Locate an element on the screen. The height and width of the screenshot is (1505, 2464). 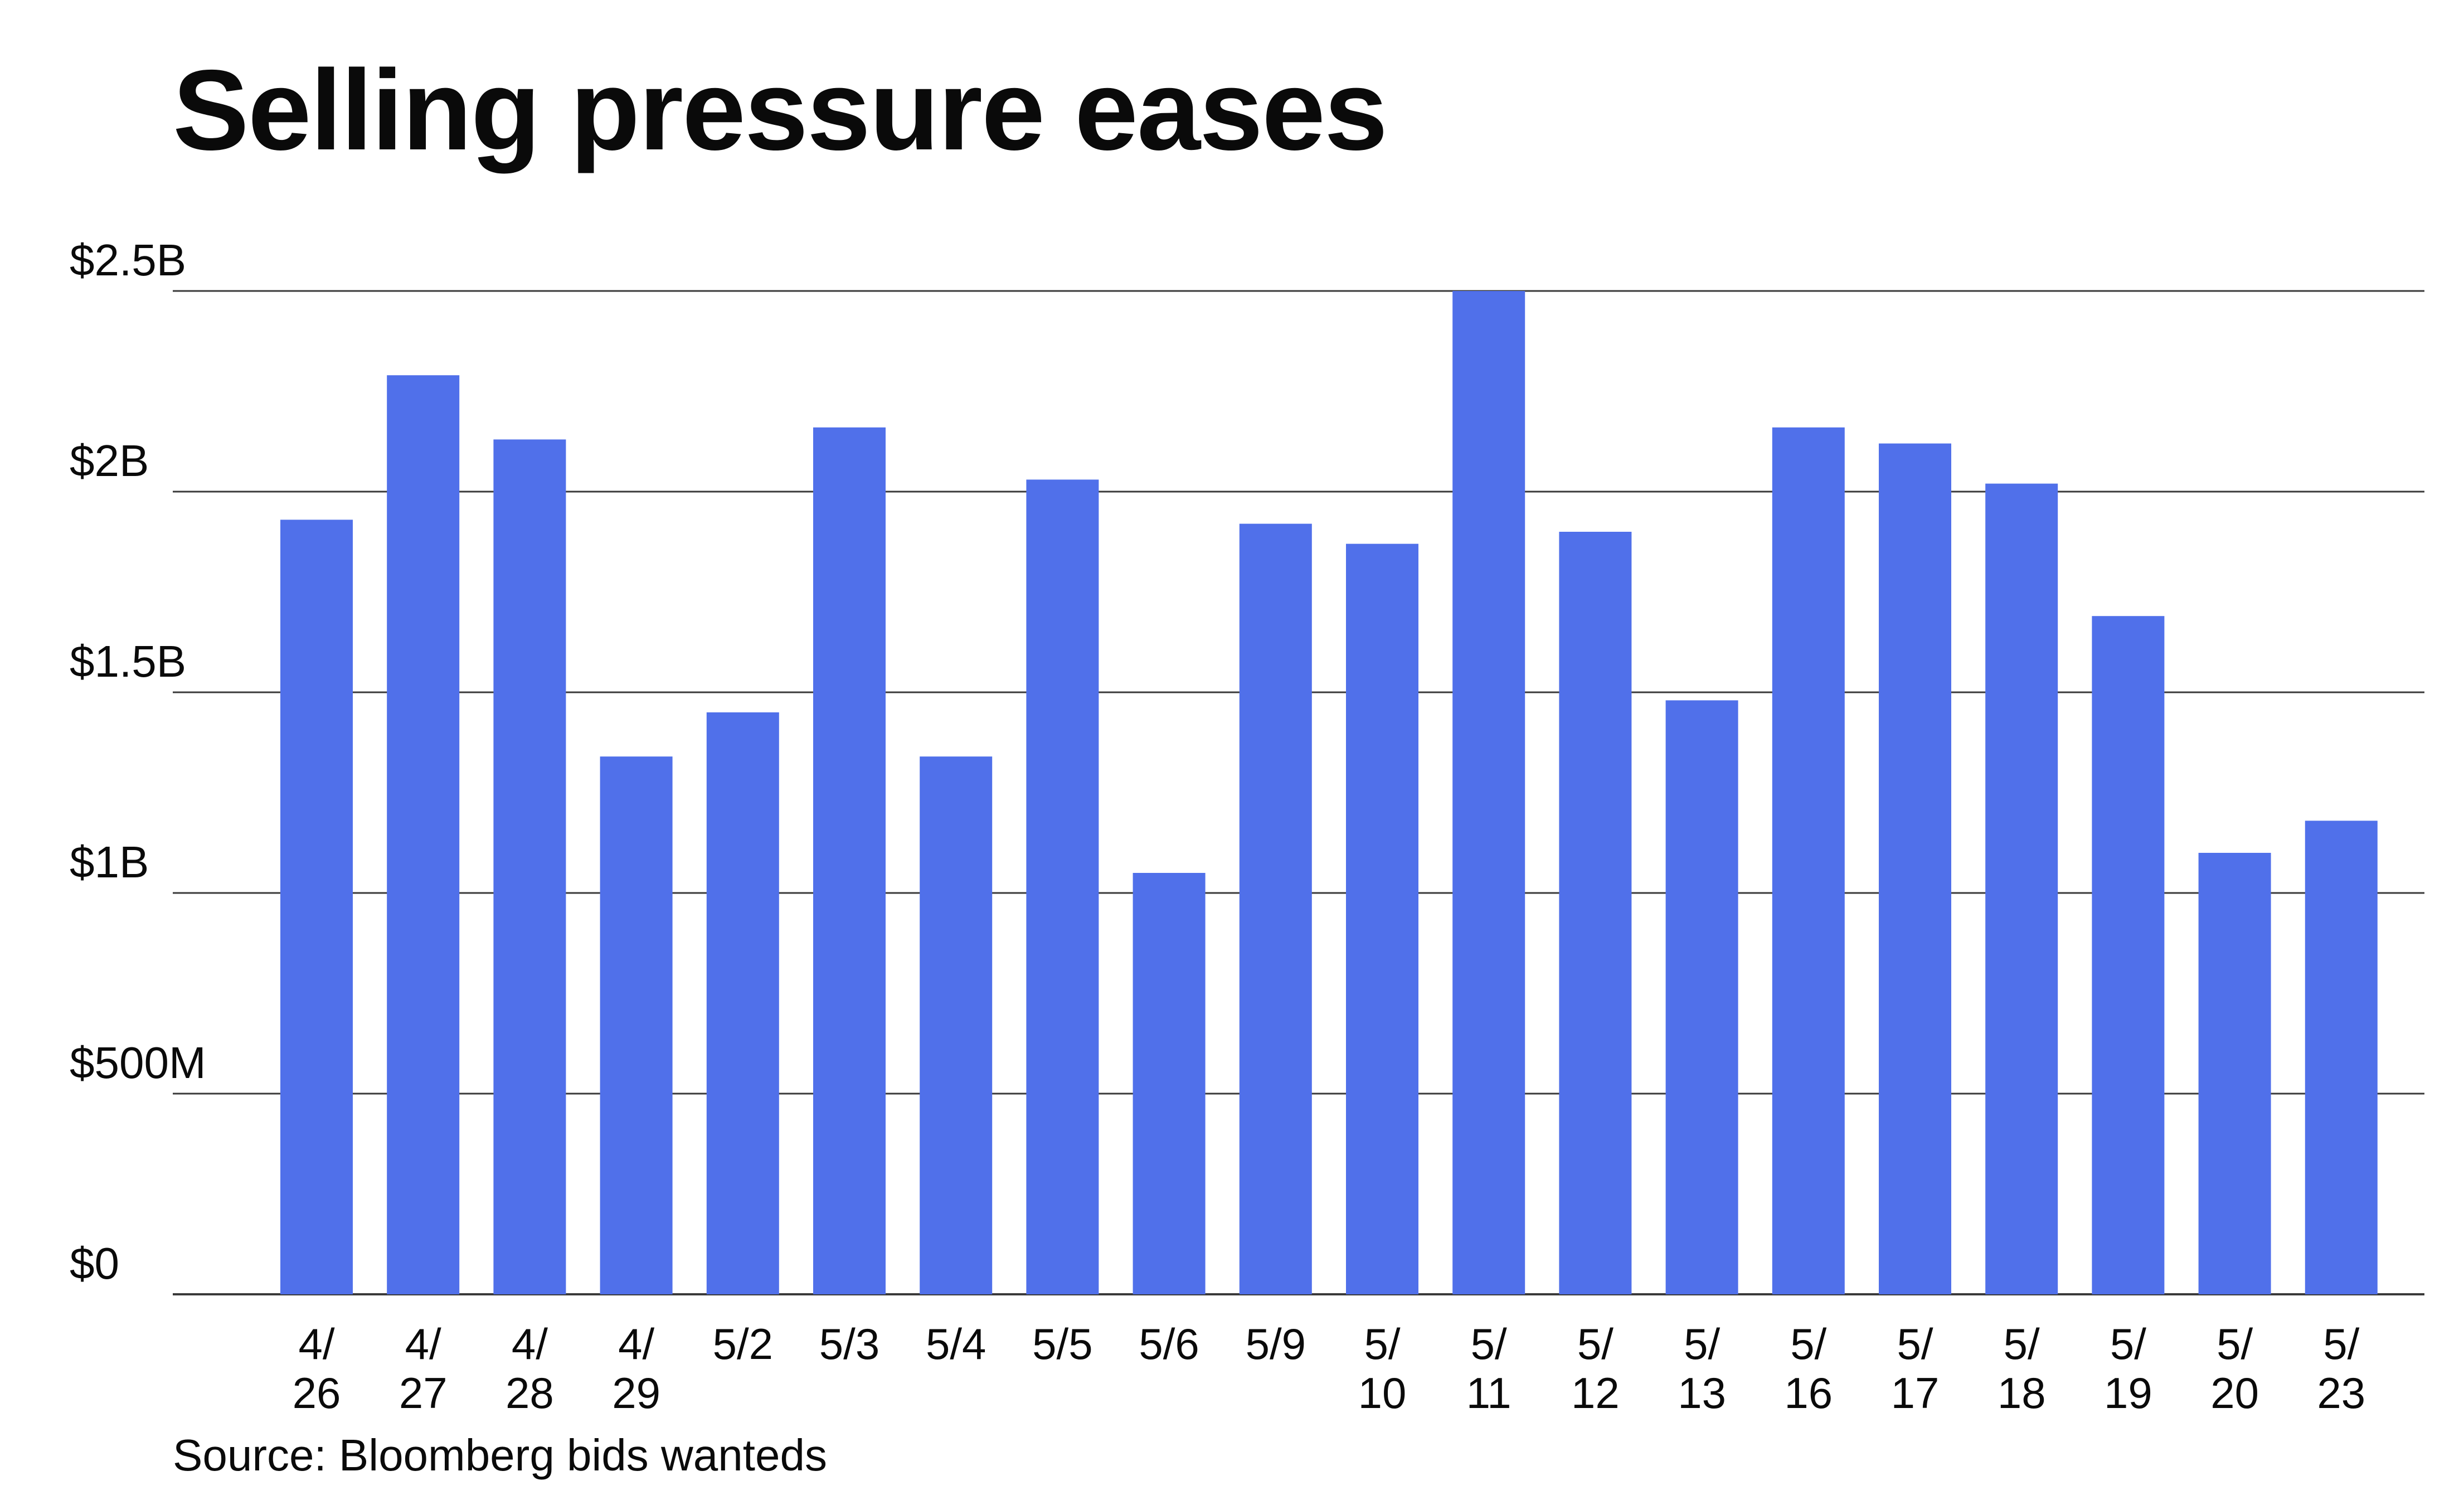
x-tick-label-line: 11 is located at coordinates (1489, 1393).